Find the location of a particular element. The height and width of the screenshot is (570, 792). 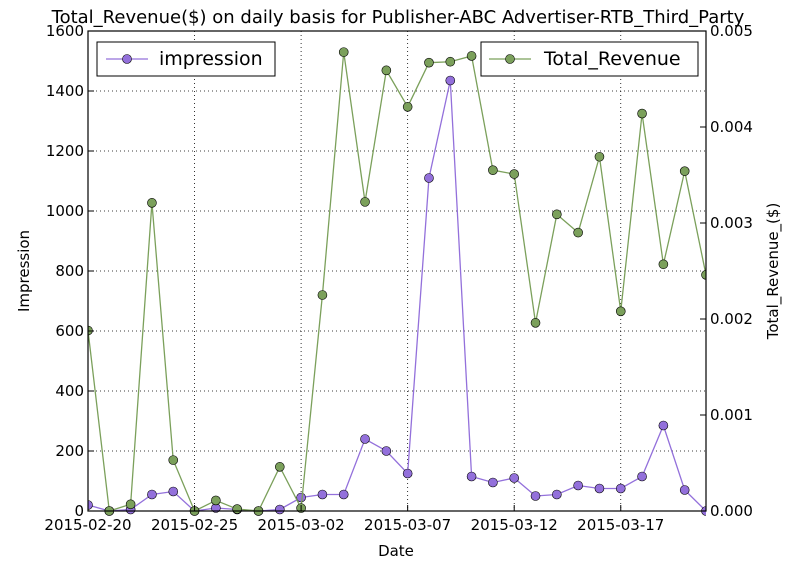

y-left-tick-label: 0 is located at coordinates (79, 511).